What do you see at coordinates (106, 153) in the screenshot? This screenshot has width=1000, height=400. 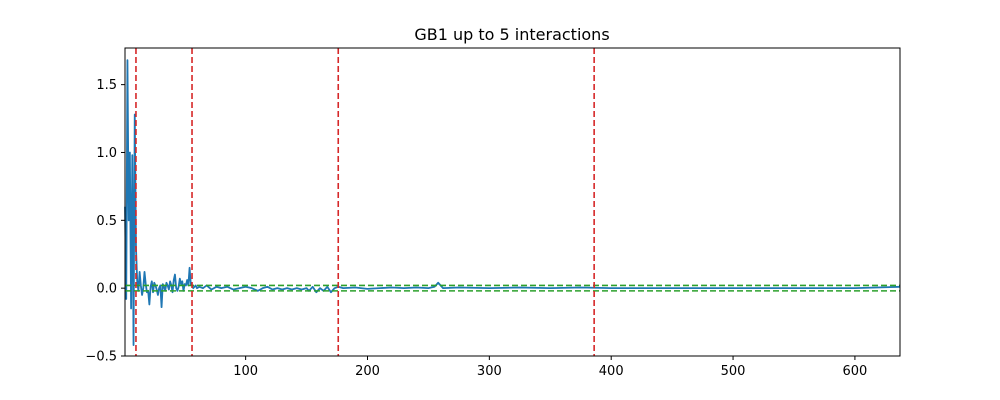 I see `y-tick-label: 1.0` at bounding box center [106, 153].